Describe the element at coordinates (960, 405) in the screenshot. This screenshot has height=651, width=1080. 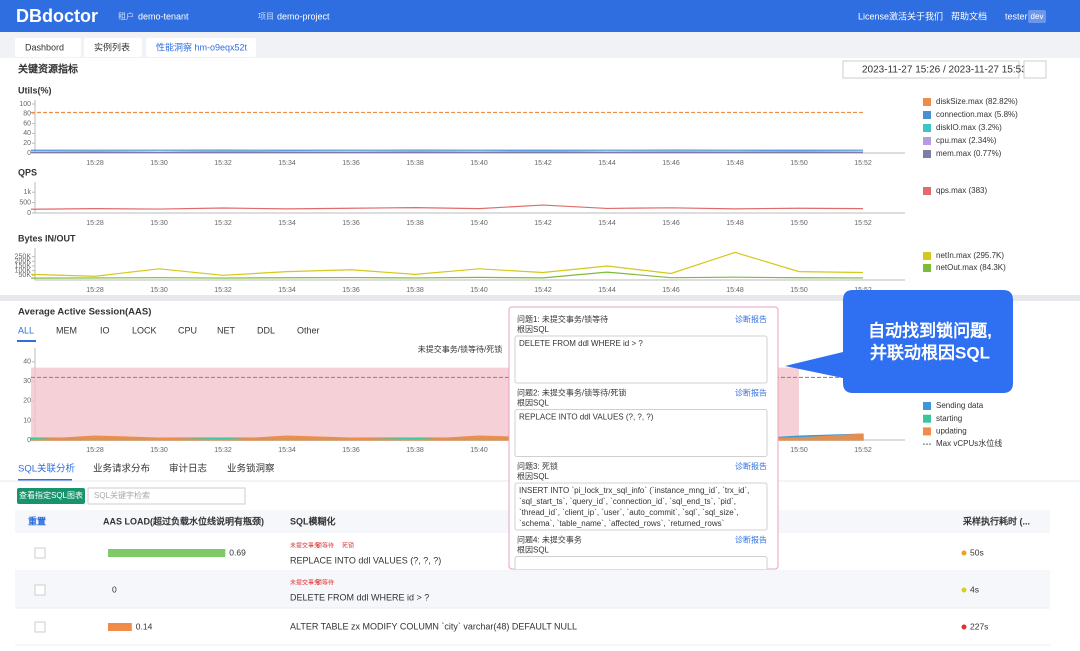
I see `legend-label: Sending data` at that location.